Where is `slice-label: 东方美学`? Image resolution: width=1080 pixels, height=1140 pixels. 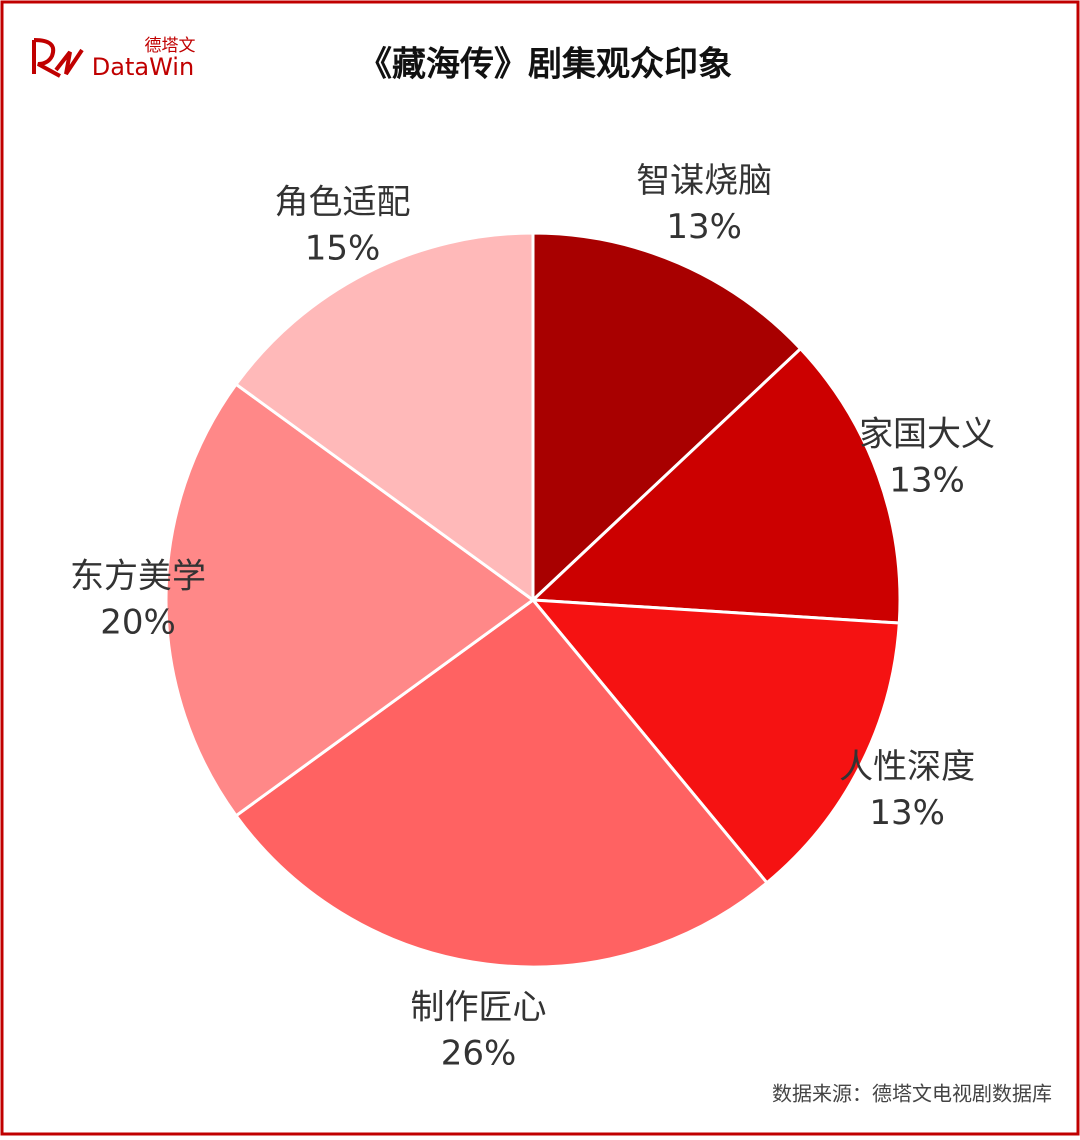 slice-label: 东方美学 is located at coordinates (138, 577).